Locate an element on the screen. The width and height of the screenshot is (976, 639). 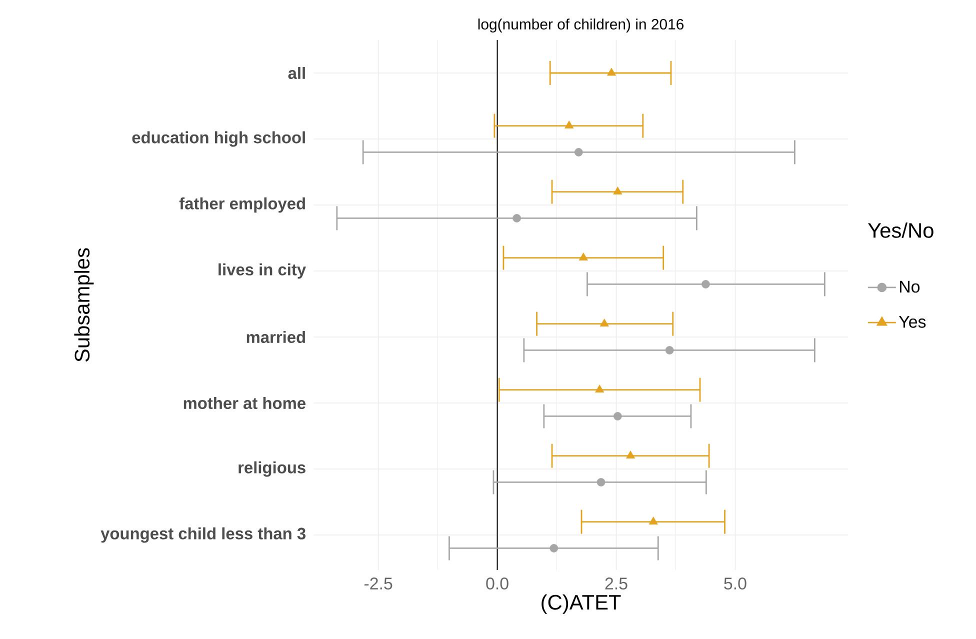
chart-title: log(number of children) in 2016 is located at coordinates (581, 25).